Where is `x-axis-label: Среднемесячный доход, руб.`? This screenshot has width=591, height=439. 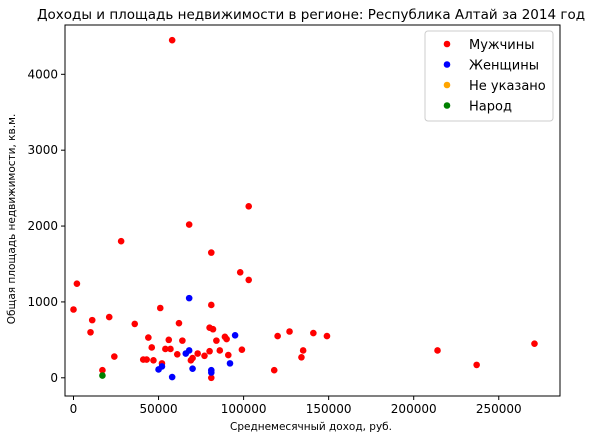 x-axis-label: Среднемесячный доход, руб. is located at coordinates (311, 427).